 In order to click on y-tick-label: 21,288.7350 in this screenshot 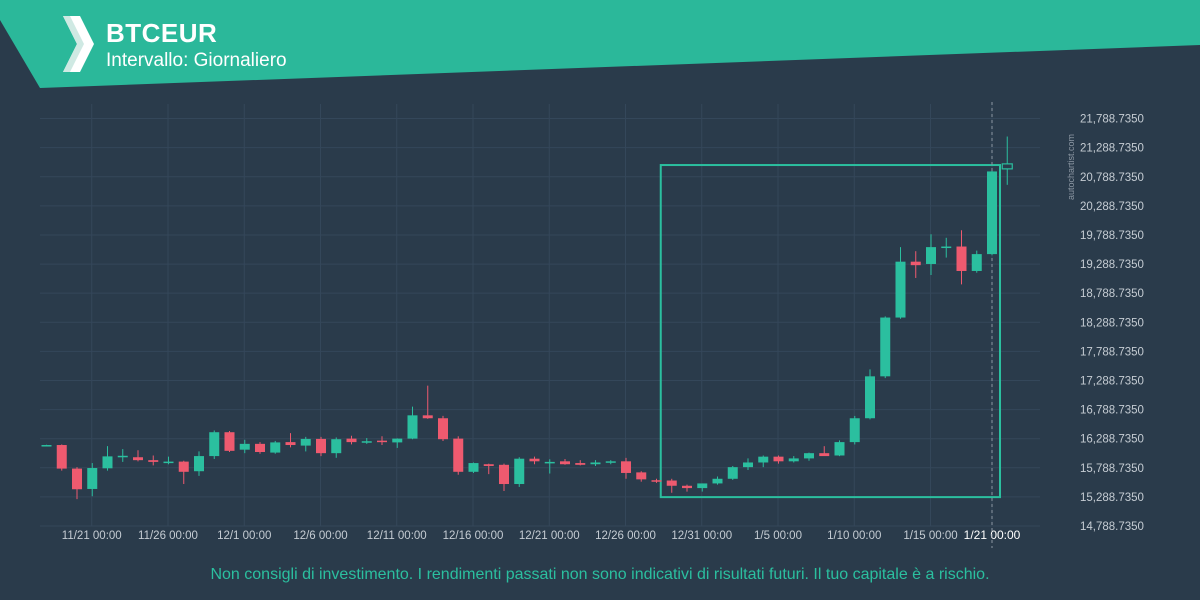, I will do `click(1112, 149)`.